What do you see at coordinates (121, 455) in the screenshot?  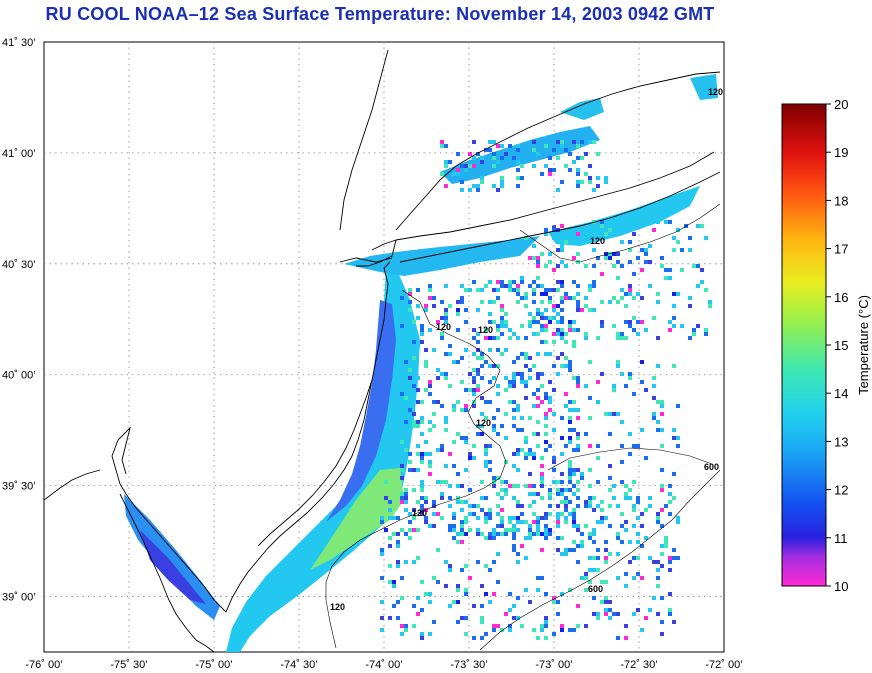 I see `delaware-river` at bounding box center [121, 455].